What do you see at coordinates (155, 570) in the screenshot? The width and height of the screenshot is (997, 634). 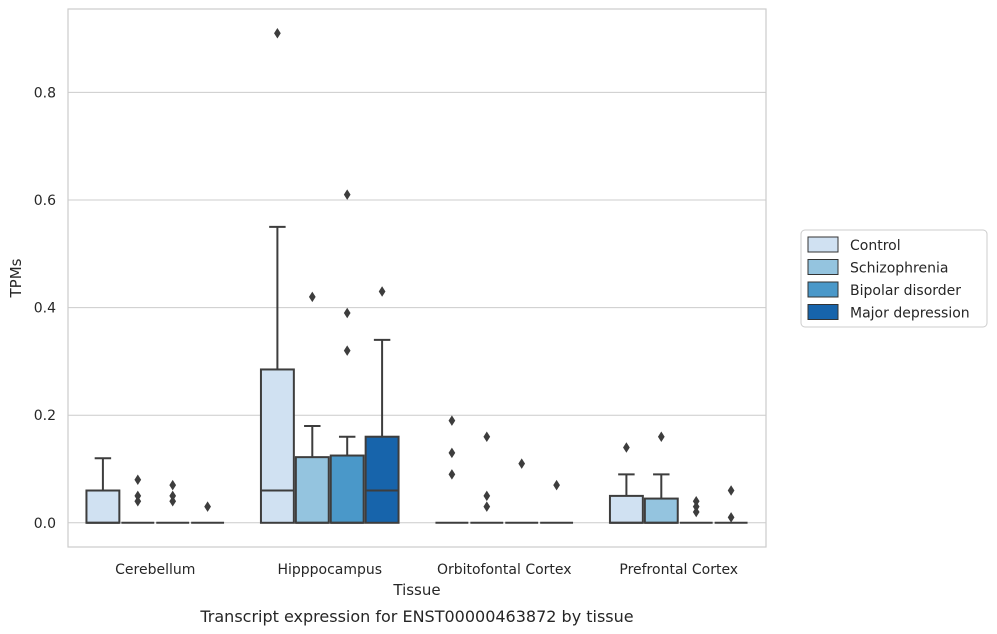 I see `x-tick-label: Cerebellum` at bounding box center [155, 570].